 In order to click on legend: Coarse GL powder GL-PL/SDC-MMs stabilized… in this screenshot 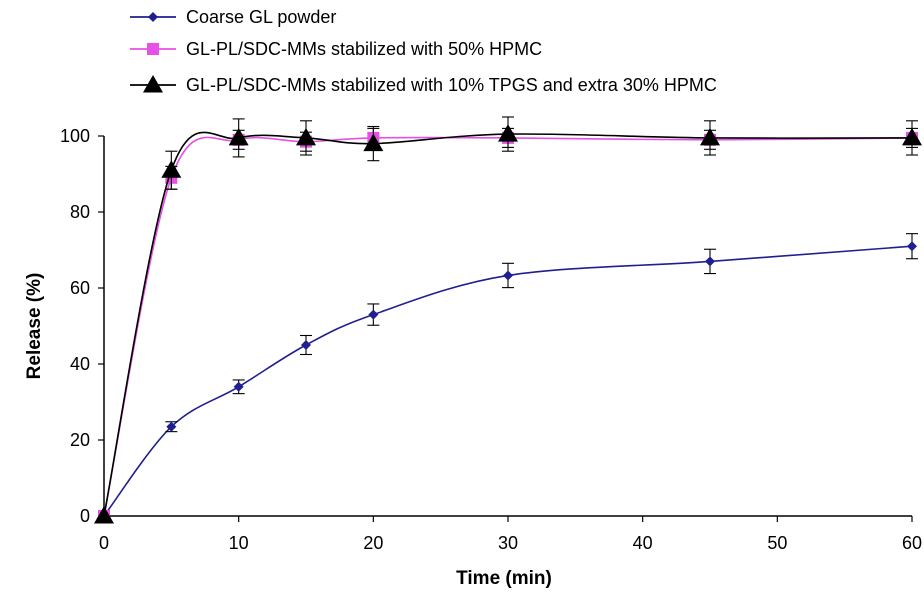, I will do `click(423, 51)`.